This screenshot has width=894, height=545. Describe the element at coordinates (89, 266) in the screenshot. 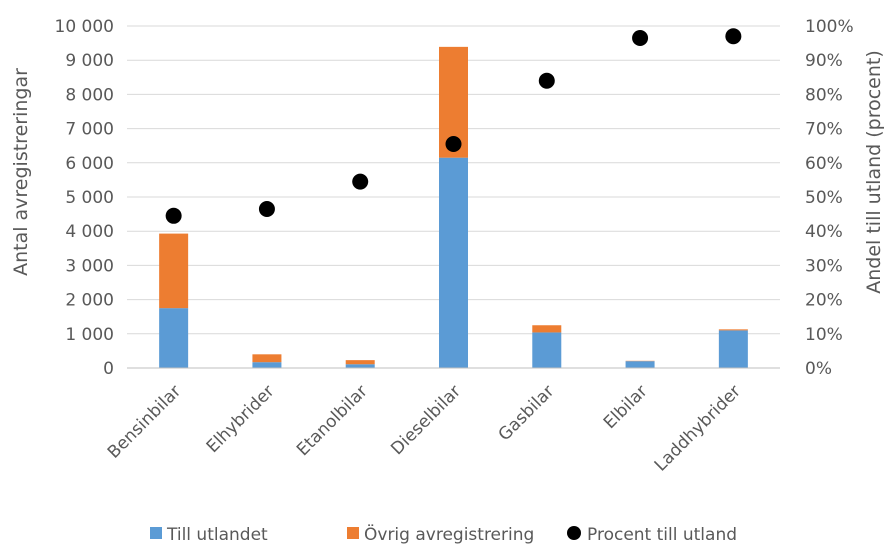

I see `y-tick-label: 3 000` at that location.